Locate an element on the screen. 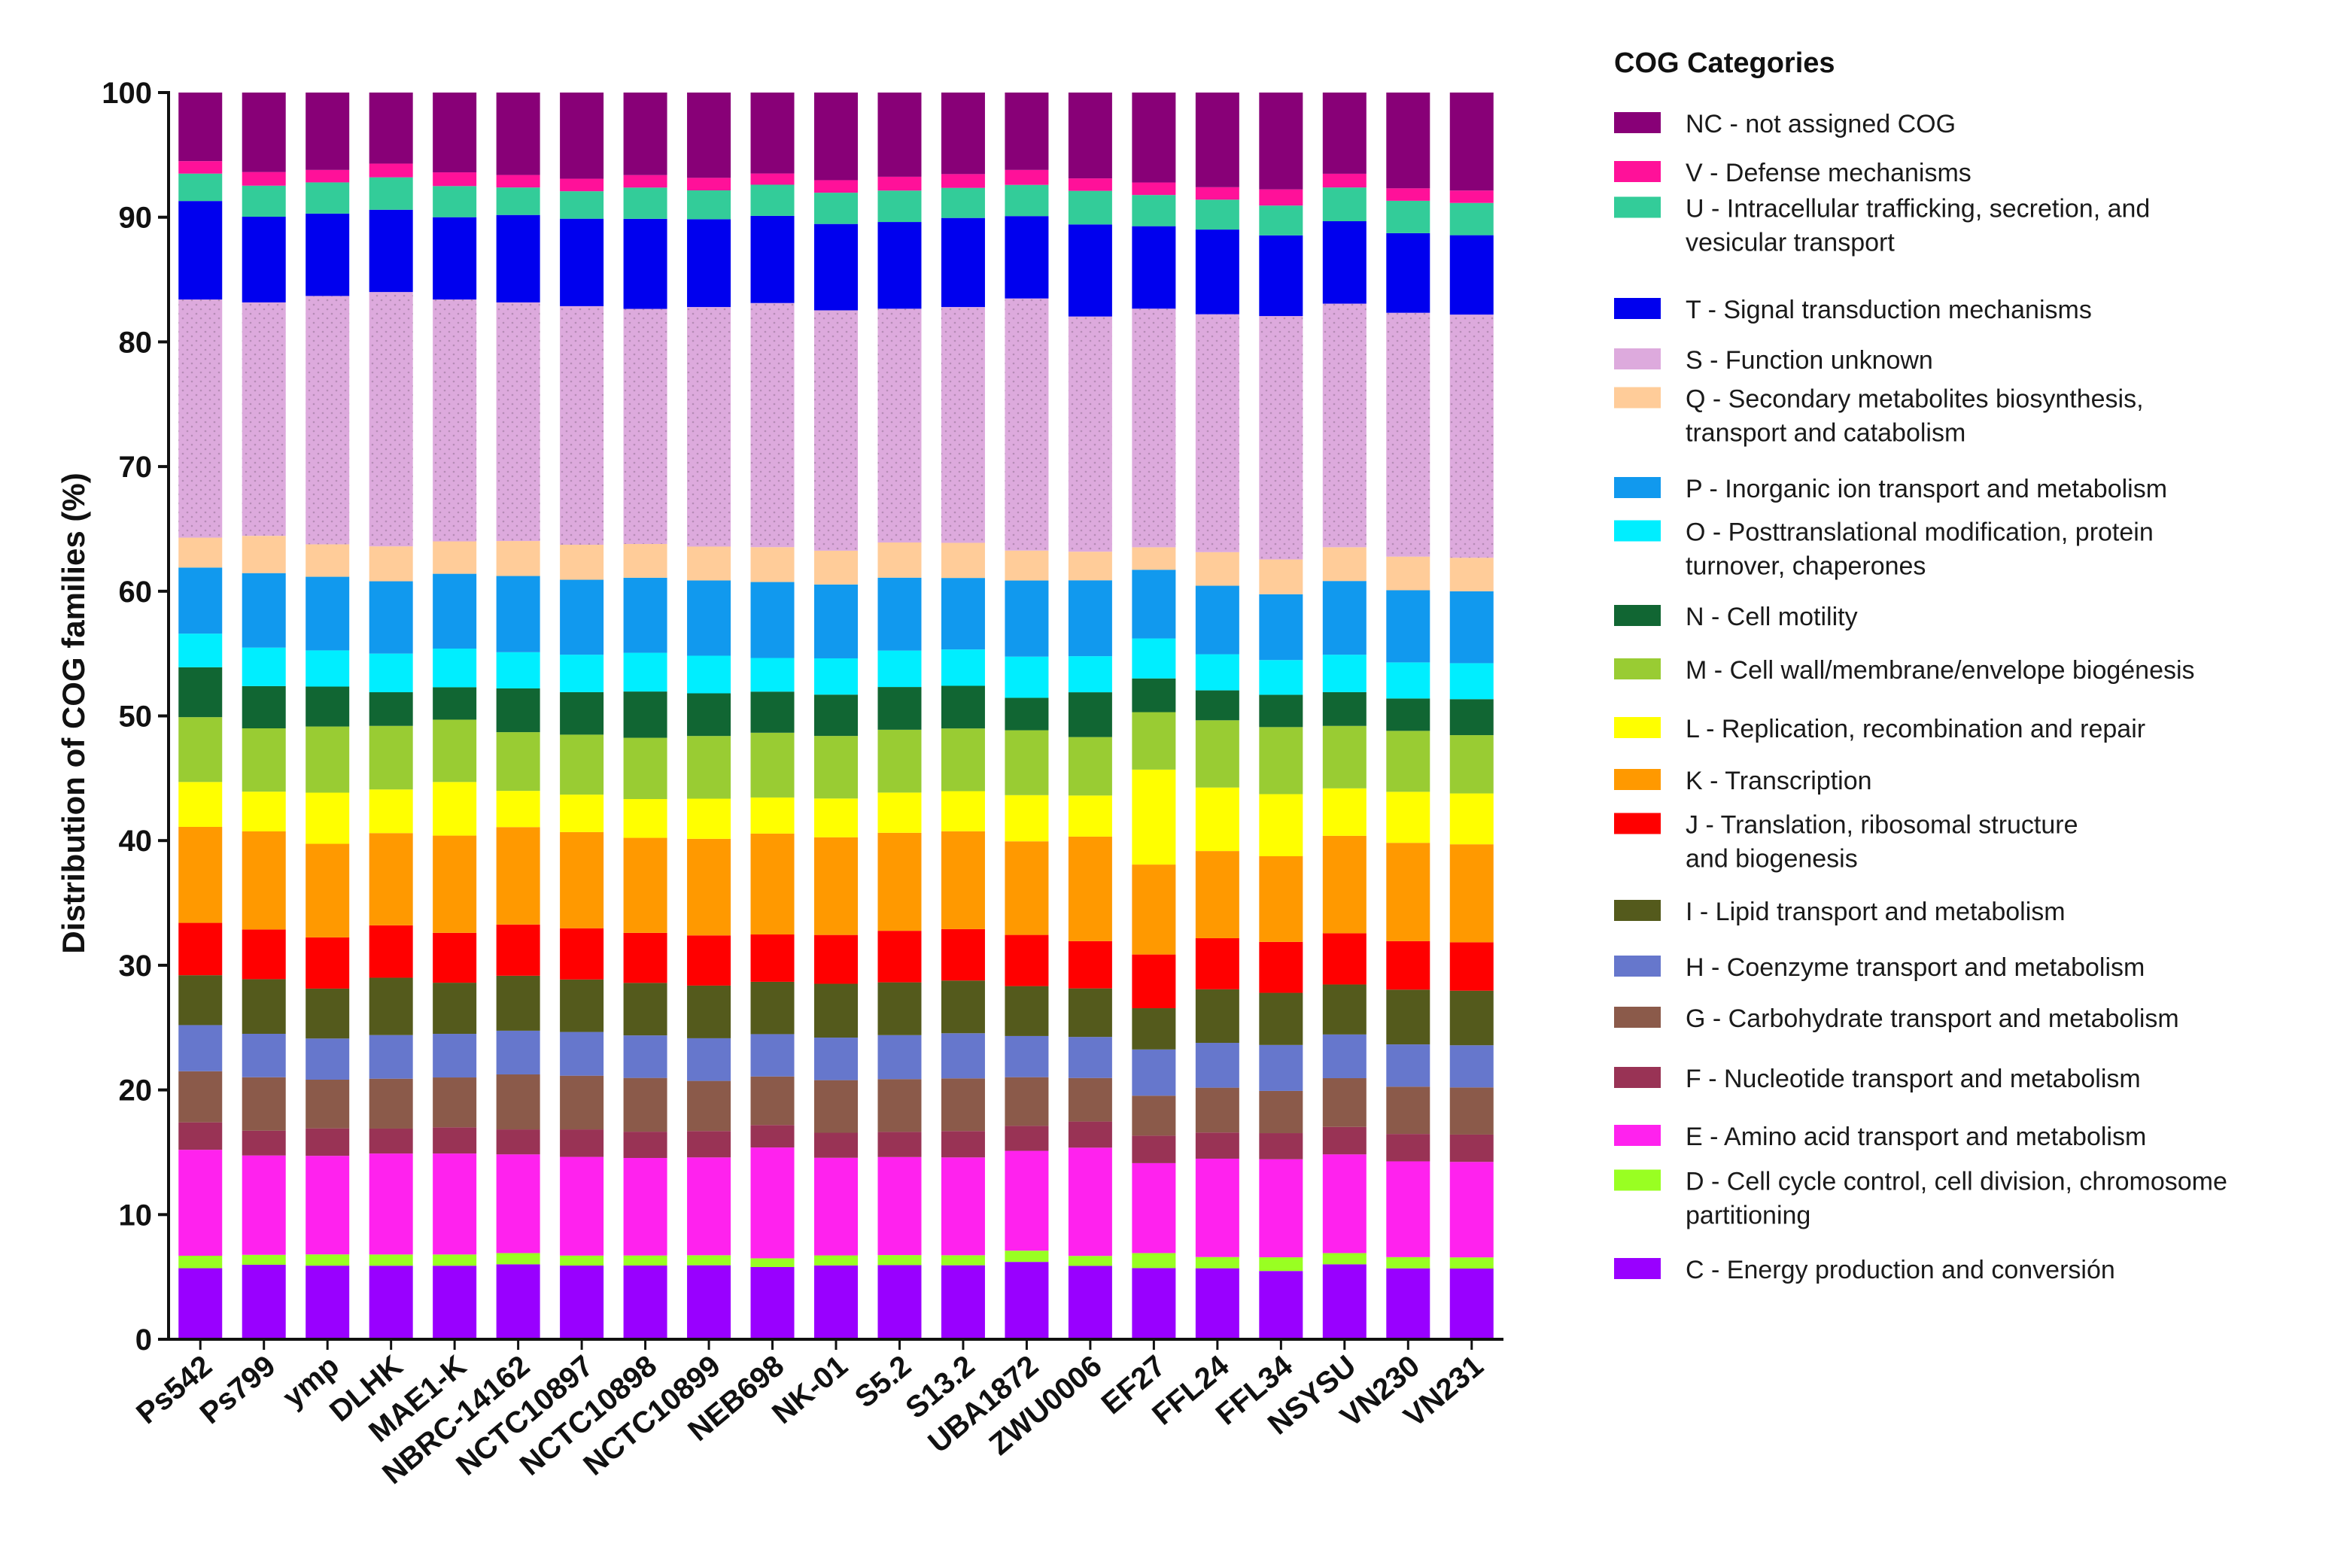 Image resolution: width=2347 pixels, height=1568 pixels. bar-segment-k-ps542 is located at coordinates (201, 874).